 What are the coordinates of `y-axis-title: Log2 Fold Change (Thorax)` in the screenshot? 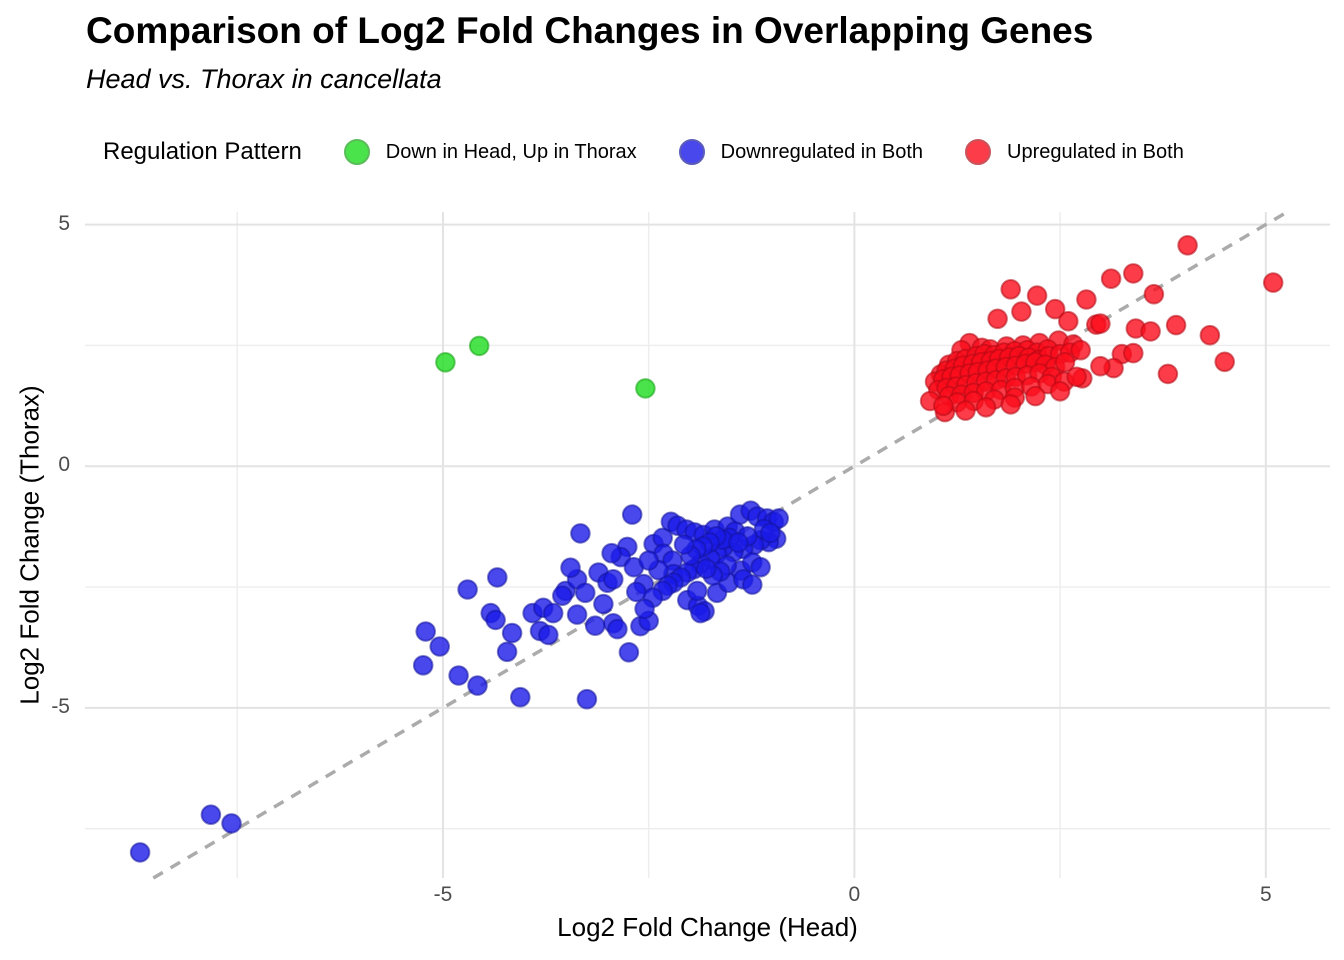 It's located at (29, 545).